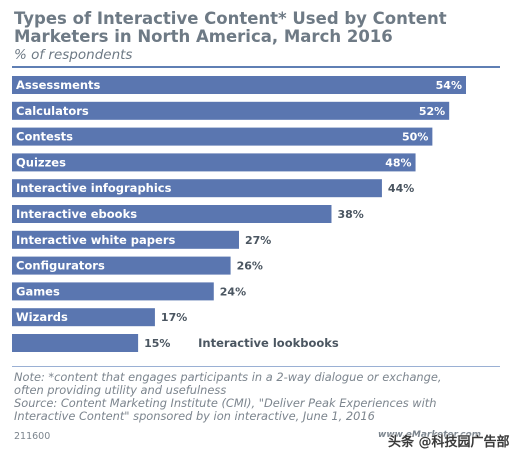  I want to click on value-label: 48%, so click(398, 162).